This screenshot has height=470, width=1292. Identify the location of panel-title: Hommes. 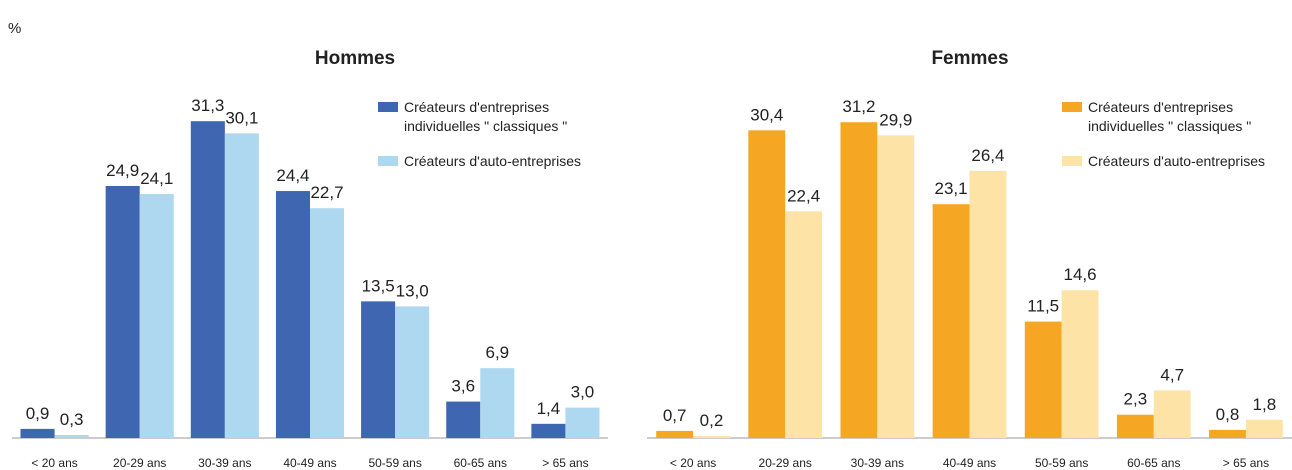
(355, 58).